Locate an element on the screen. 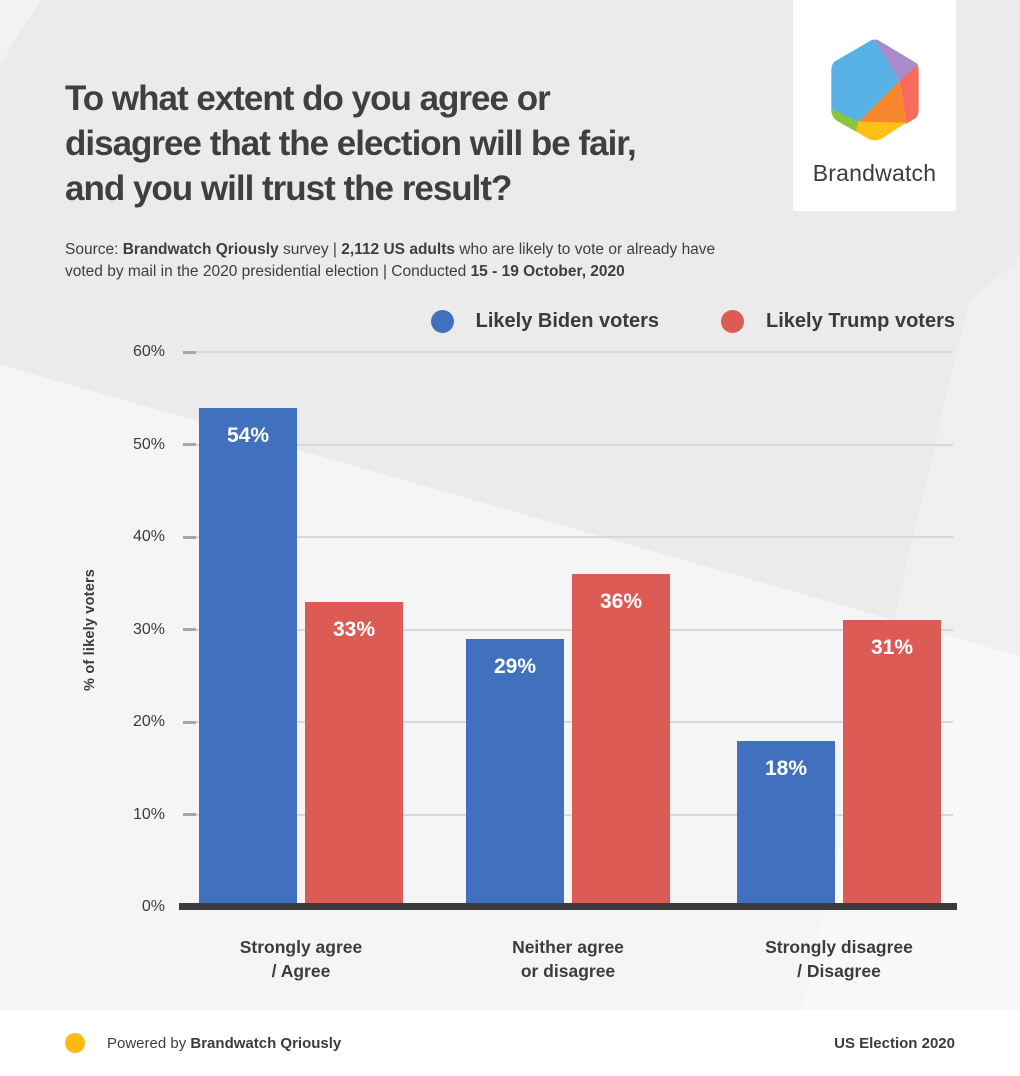  bar-value-label: 31% is located at coordinates (892, 648).